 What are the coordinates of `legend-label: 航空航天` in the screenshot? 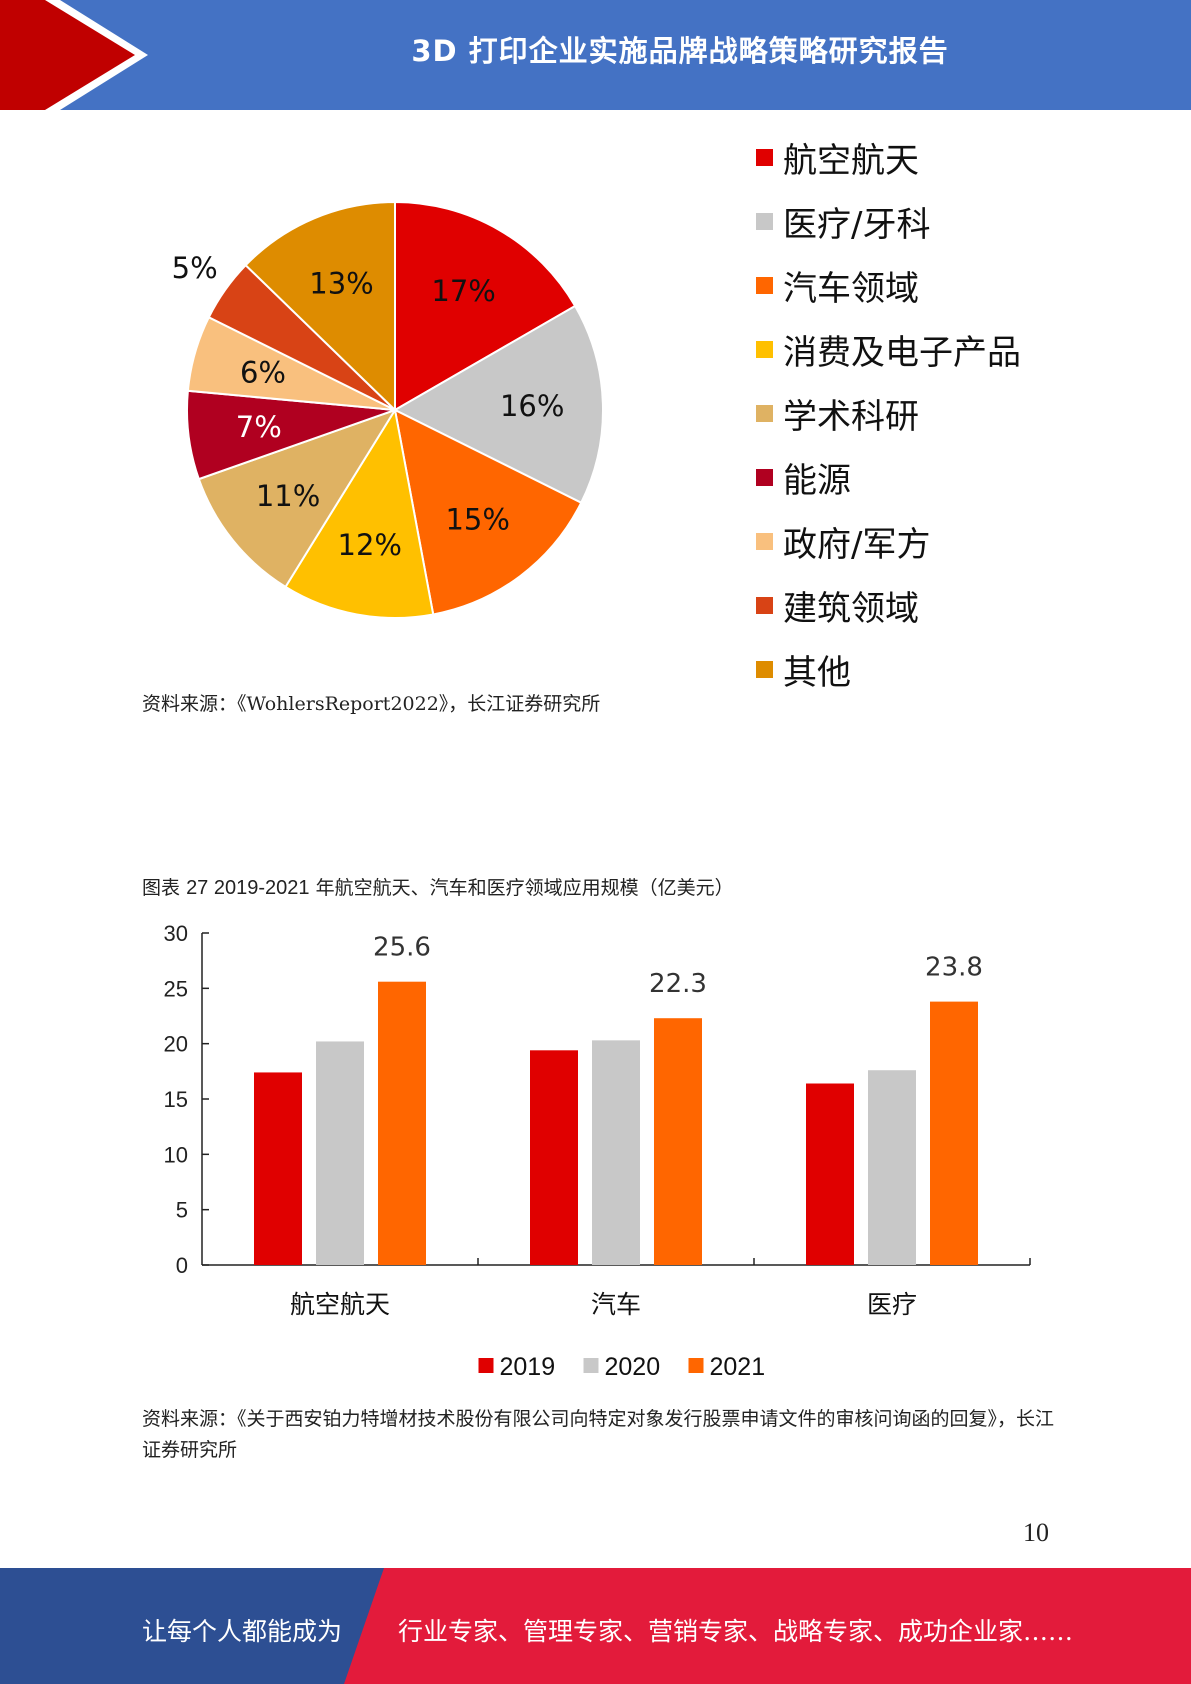 It's located at (851, 160).